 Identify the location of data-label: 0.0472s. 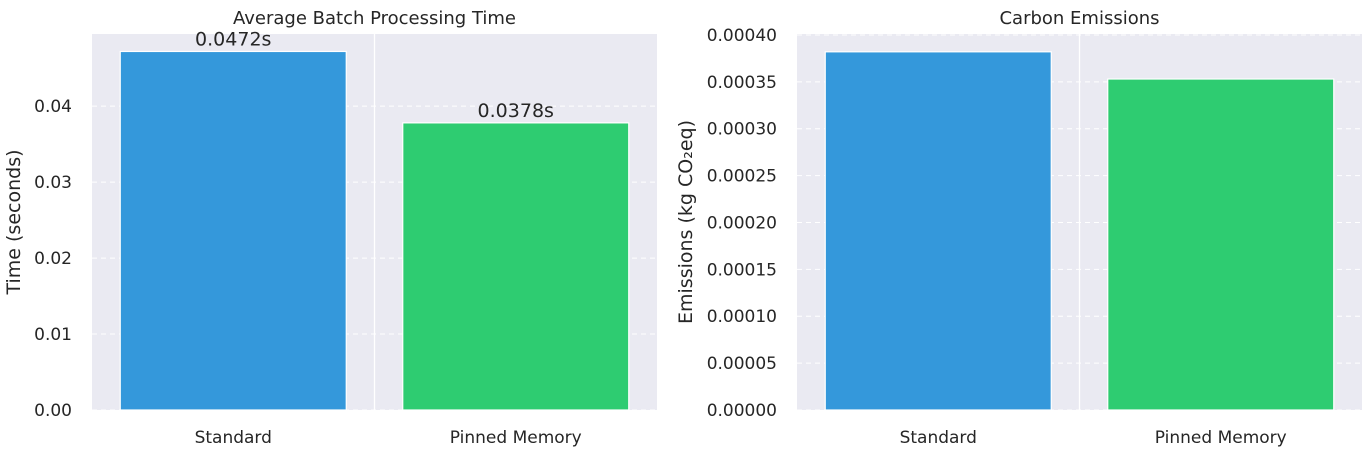
(233, 39).